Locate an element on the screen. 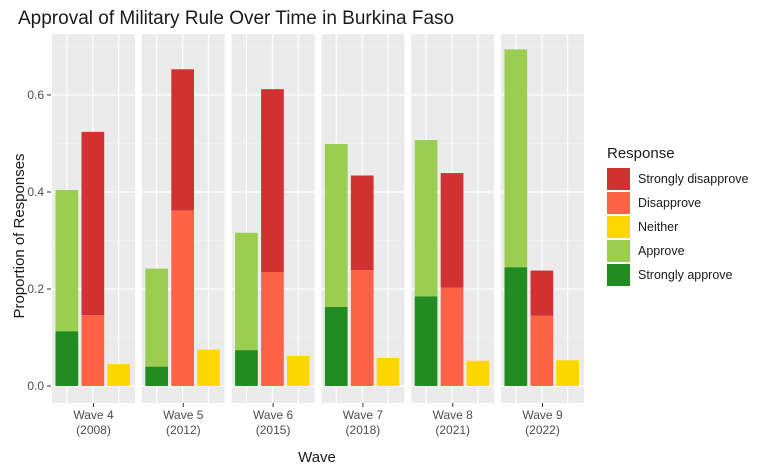 The image size is (768, 473). legend-label: Disapprove is located at coordinates (669, 203).